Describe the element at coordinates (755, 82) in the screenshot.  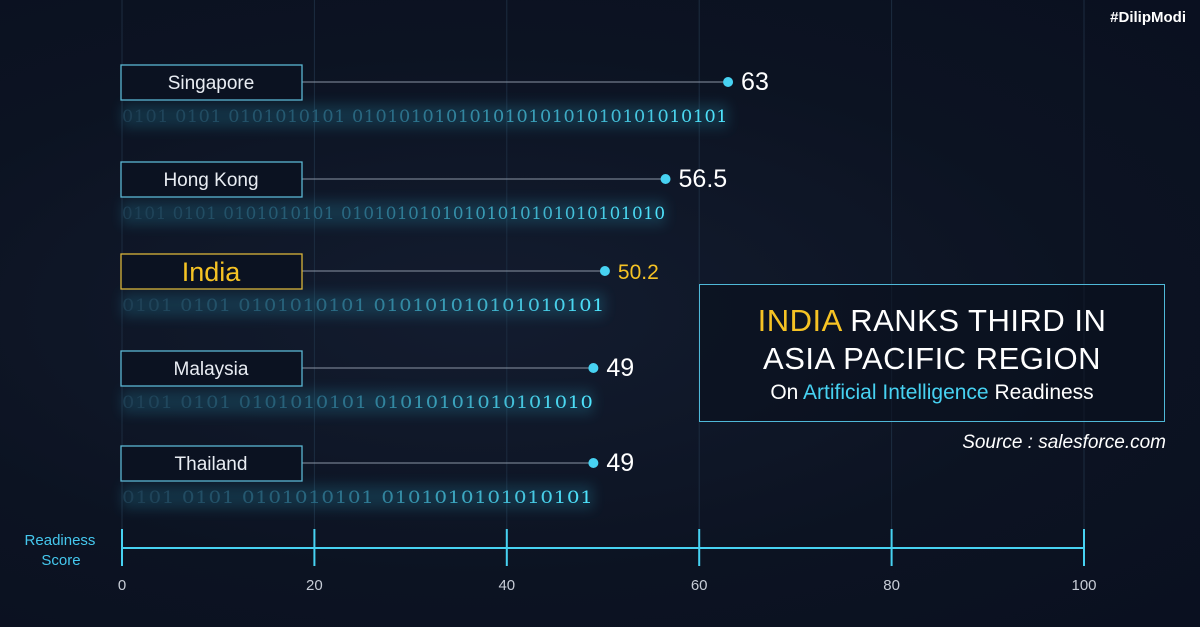
I see `value-label: 63` at that location.